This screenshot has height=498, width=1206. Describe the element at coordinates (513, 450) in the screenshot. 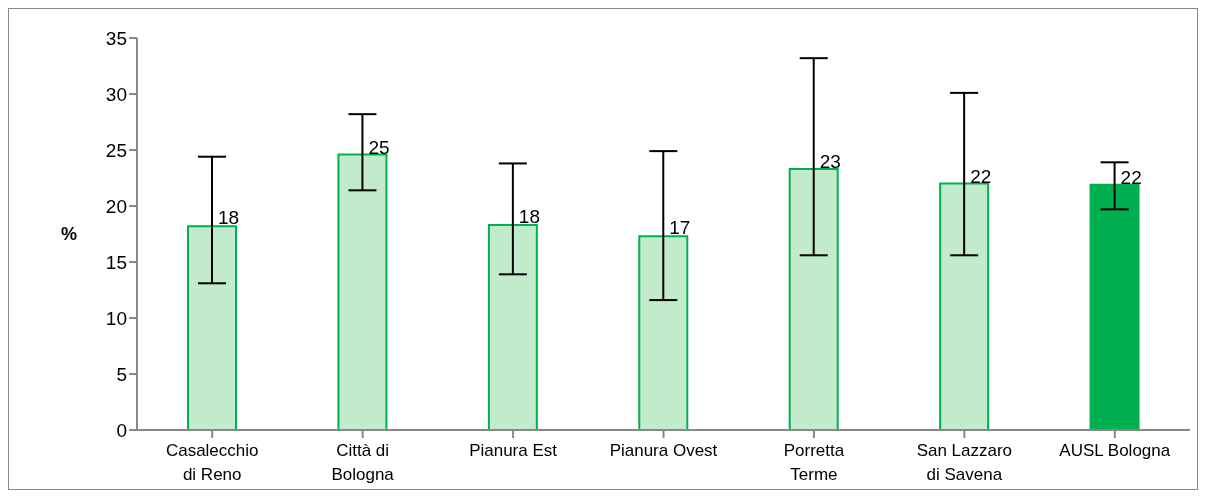

I see `x-tick-label: Pianura Est` at that location.